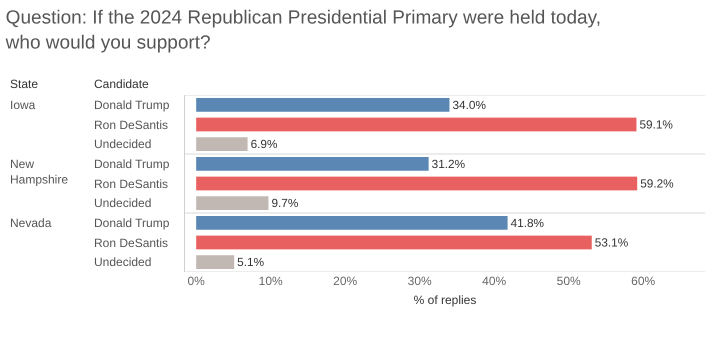  I want to click on data-label: 59.2%, so click(657, 183).